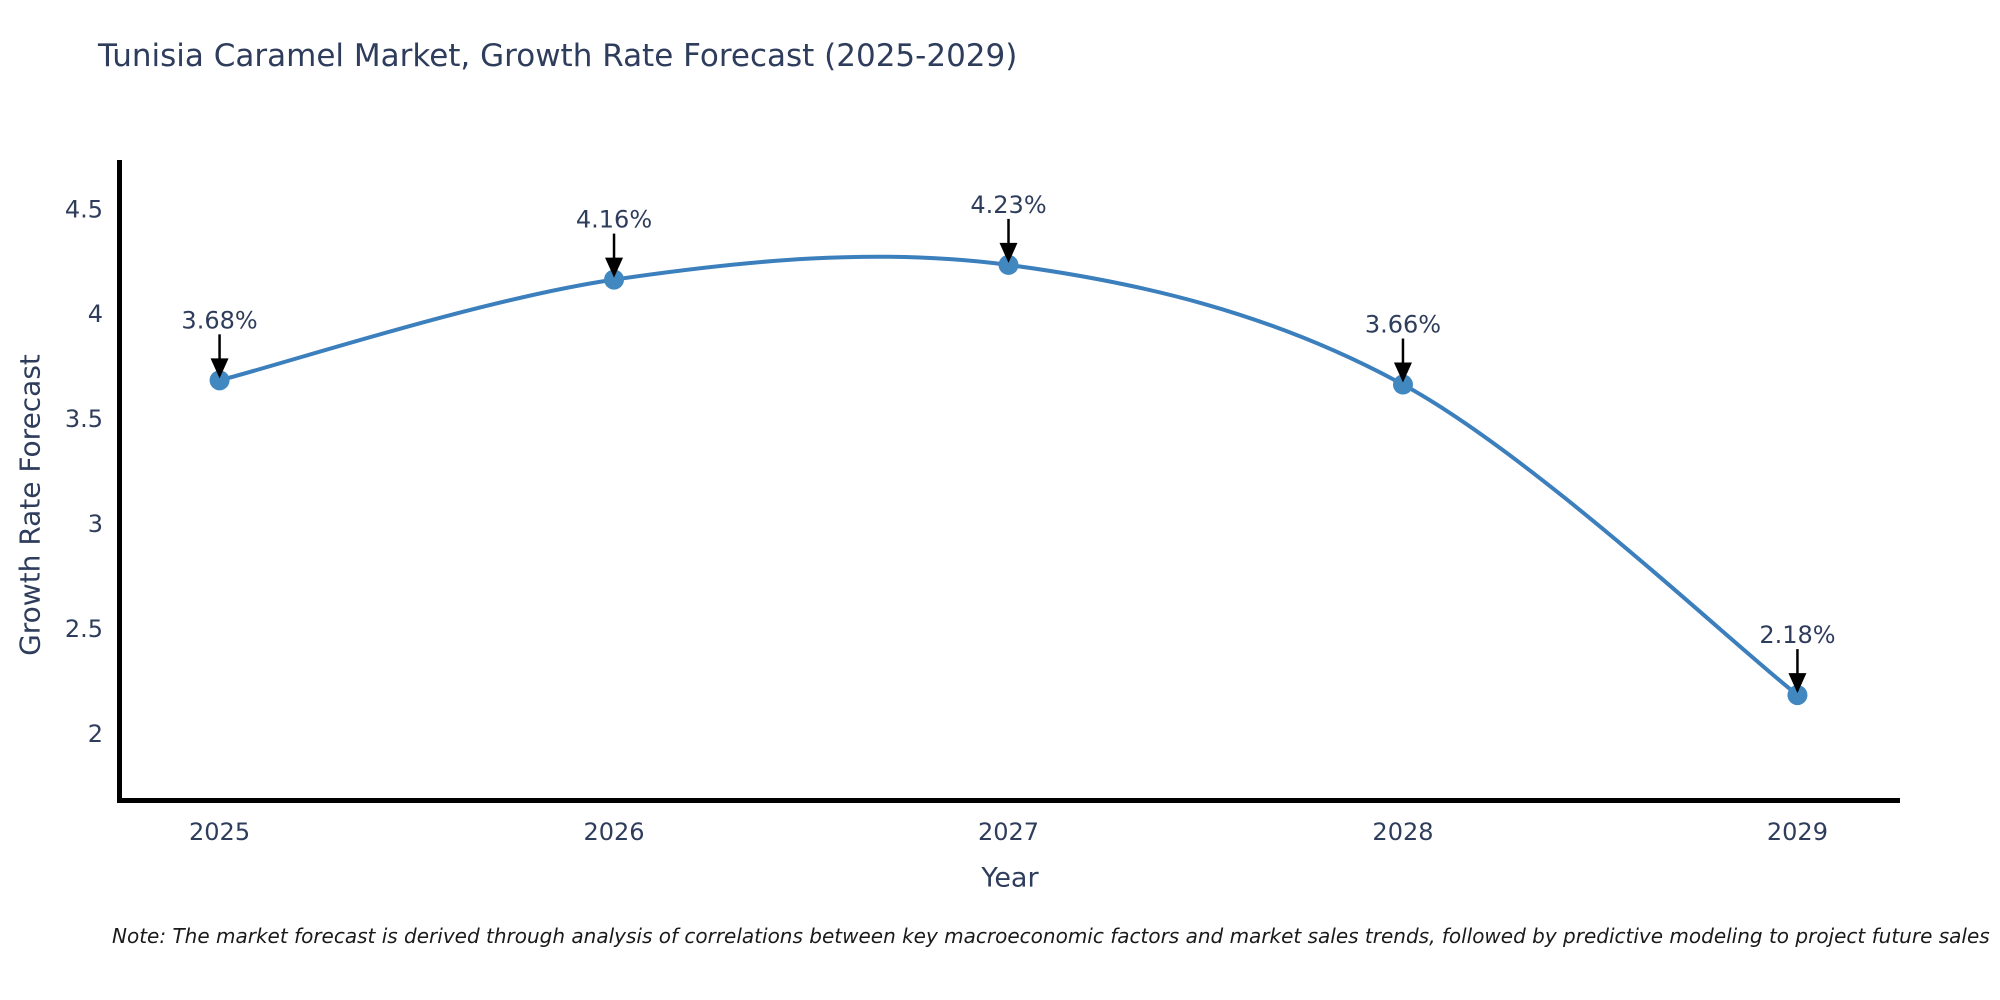 This screenshot has height=1000, width=2000. What do you see at coordinates (95, 524) in the screenshot?
I see `y-tick-label: 3` at bounding box center [95, 524].